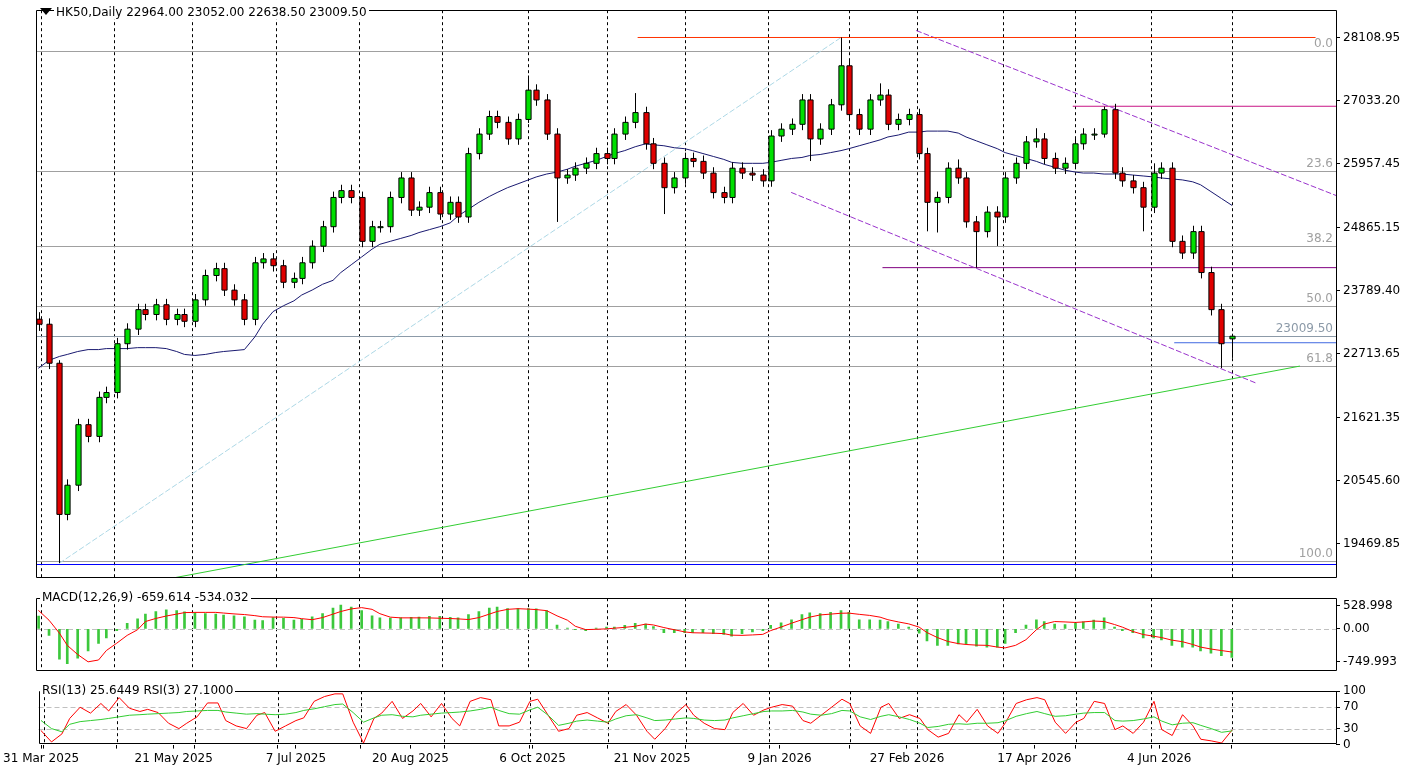 The width and height of the screenshot is (1416, 771). What do you see at coordinates (1370, 660) in the screenshot?
I see `y-tick-label: -749.993` at bounding box center [1370, 660].